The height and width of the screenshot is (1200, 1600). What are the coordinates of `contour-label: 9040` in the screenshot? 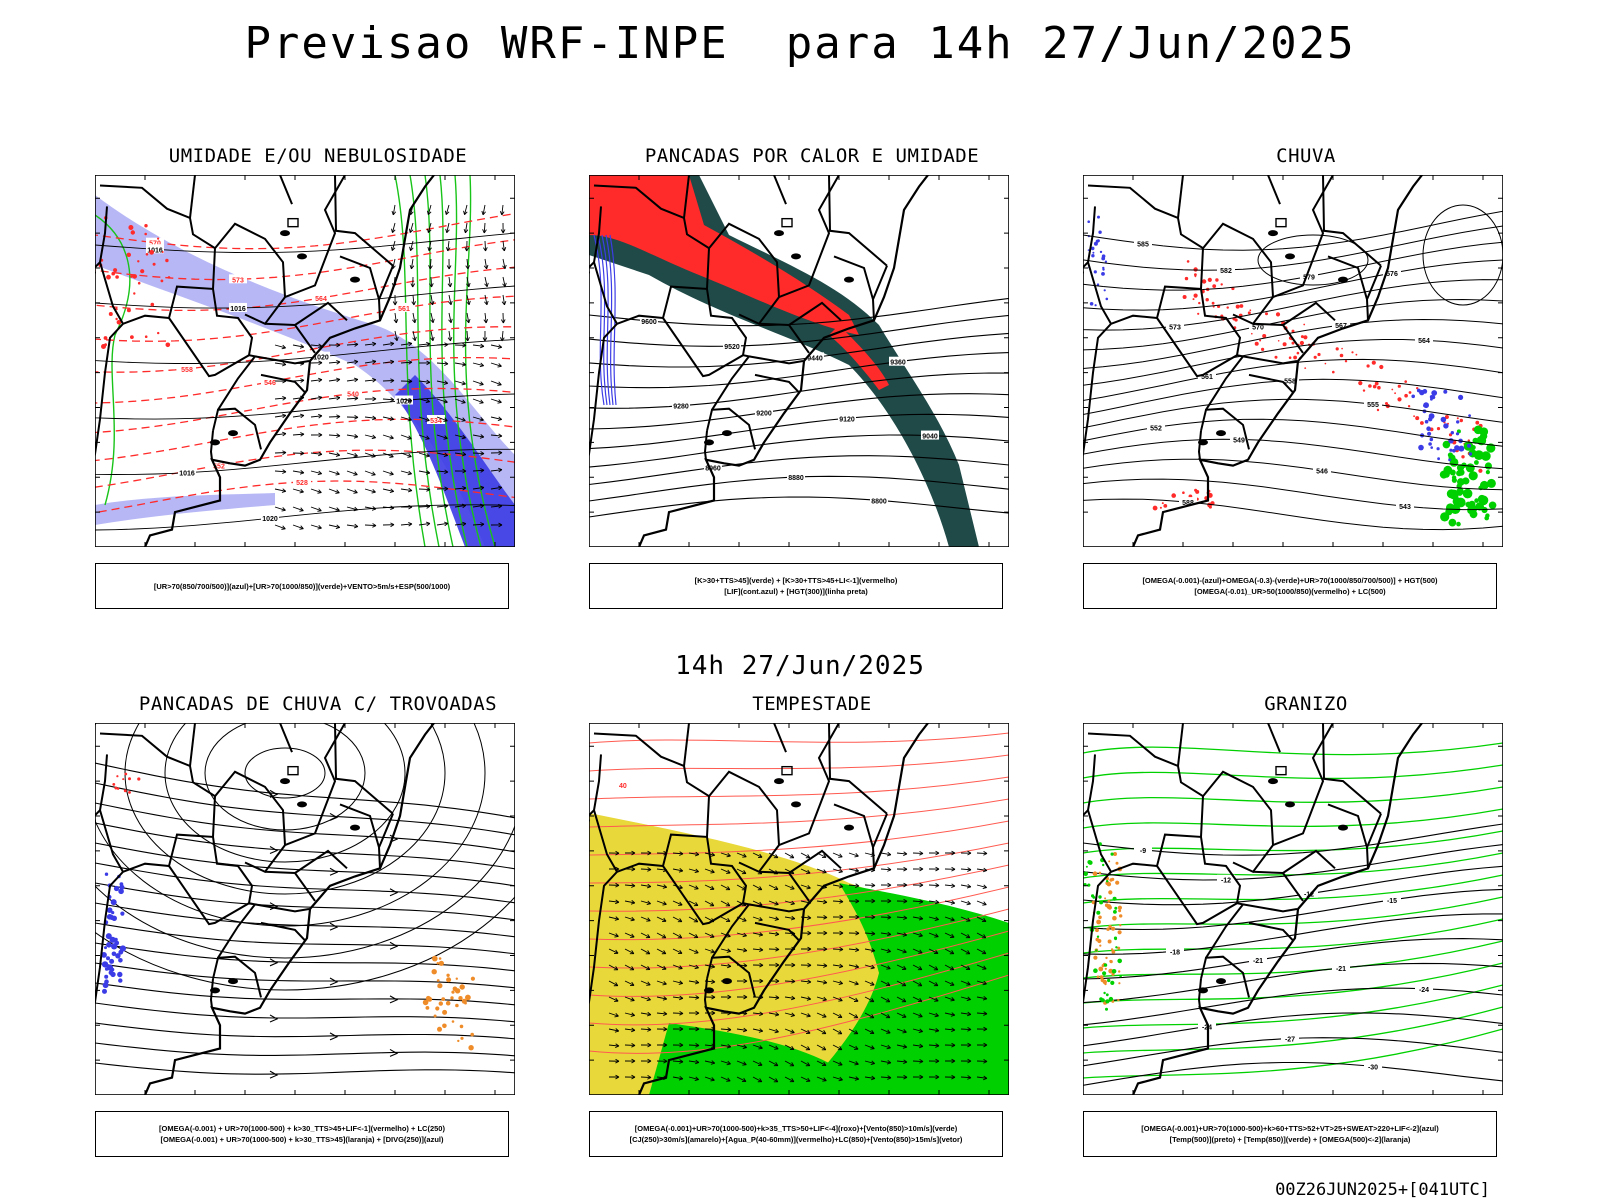 It's located at (930, 437).